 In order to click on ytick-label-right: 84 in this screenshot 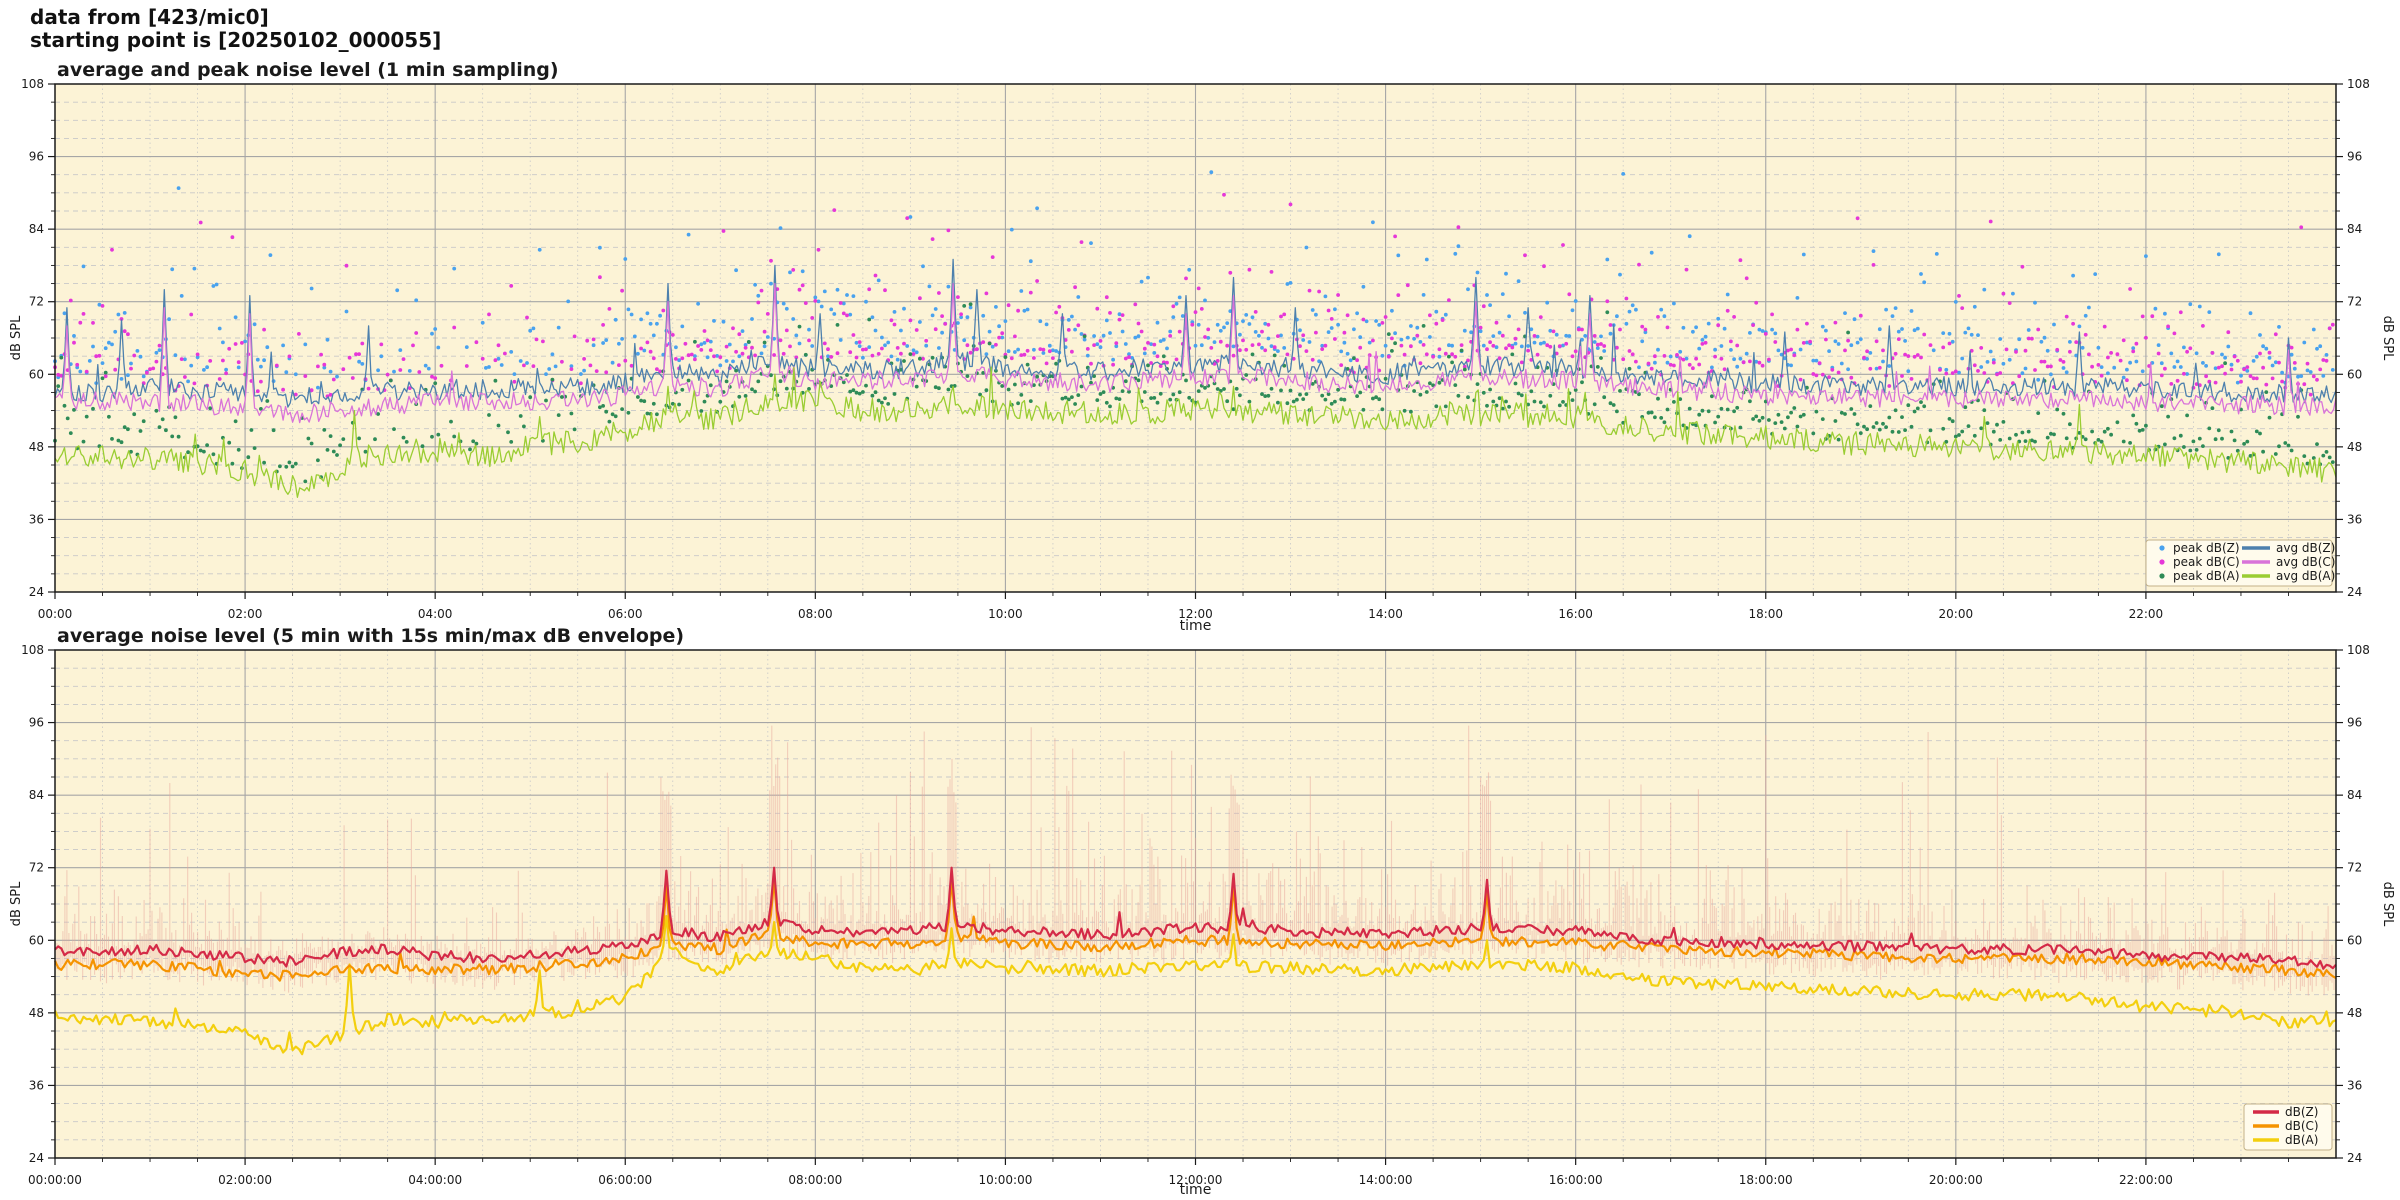, I will do `click(2354, 795)`.